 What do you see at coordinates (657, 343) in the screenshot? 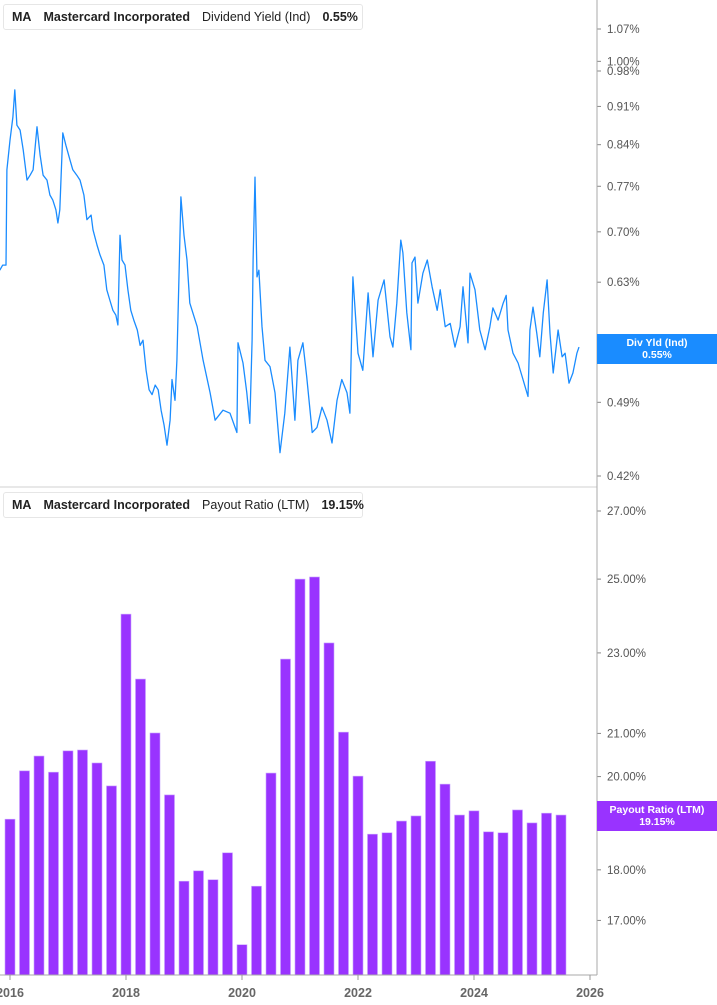
I see `badge-label: Div Yld (Ind)` at bounding box center [657, 343].